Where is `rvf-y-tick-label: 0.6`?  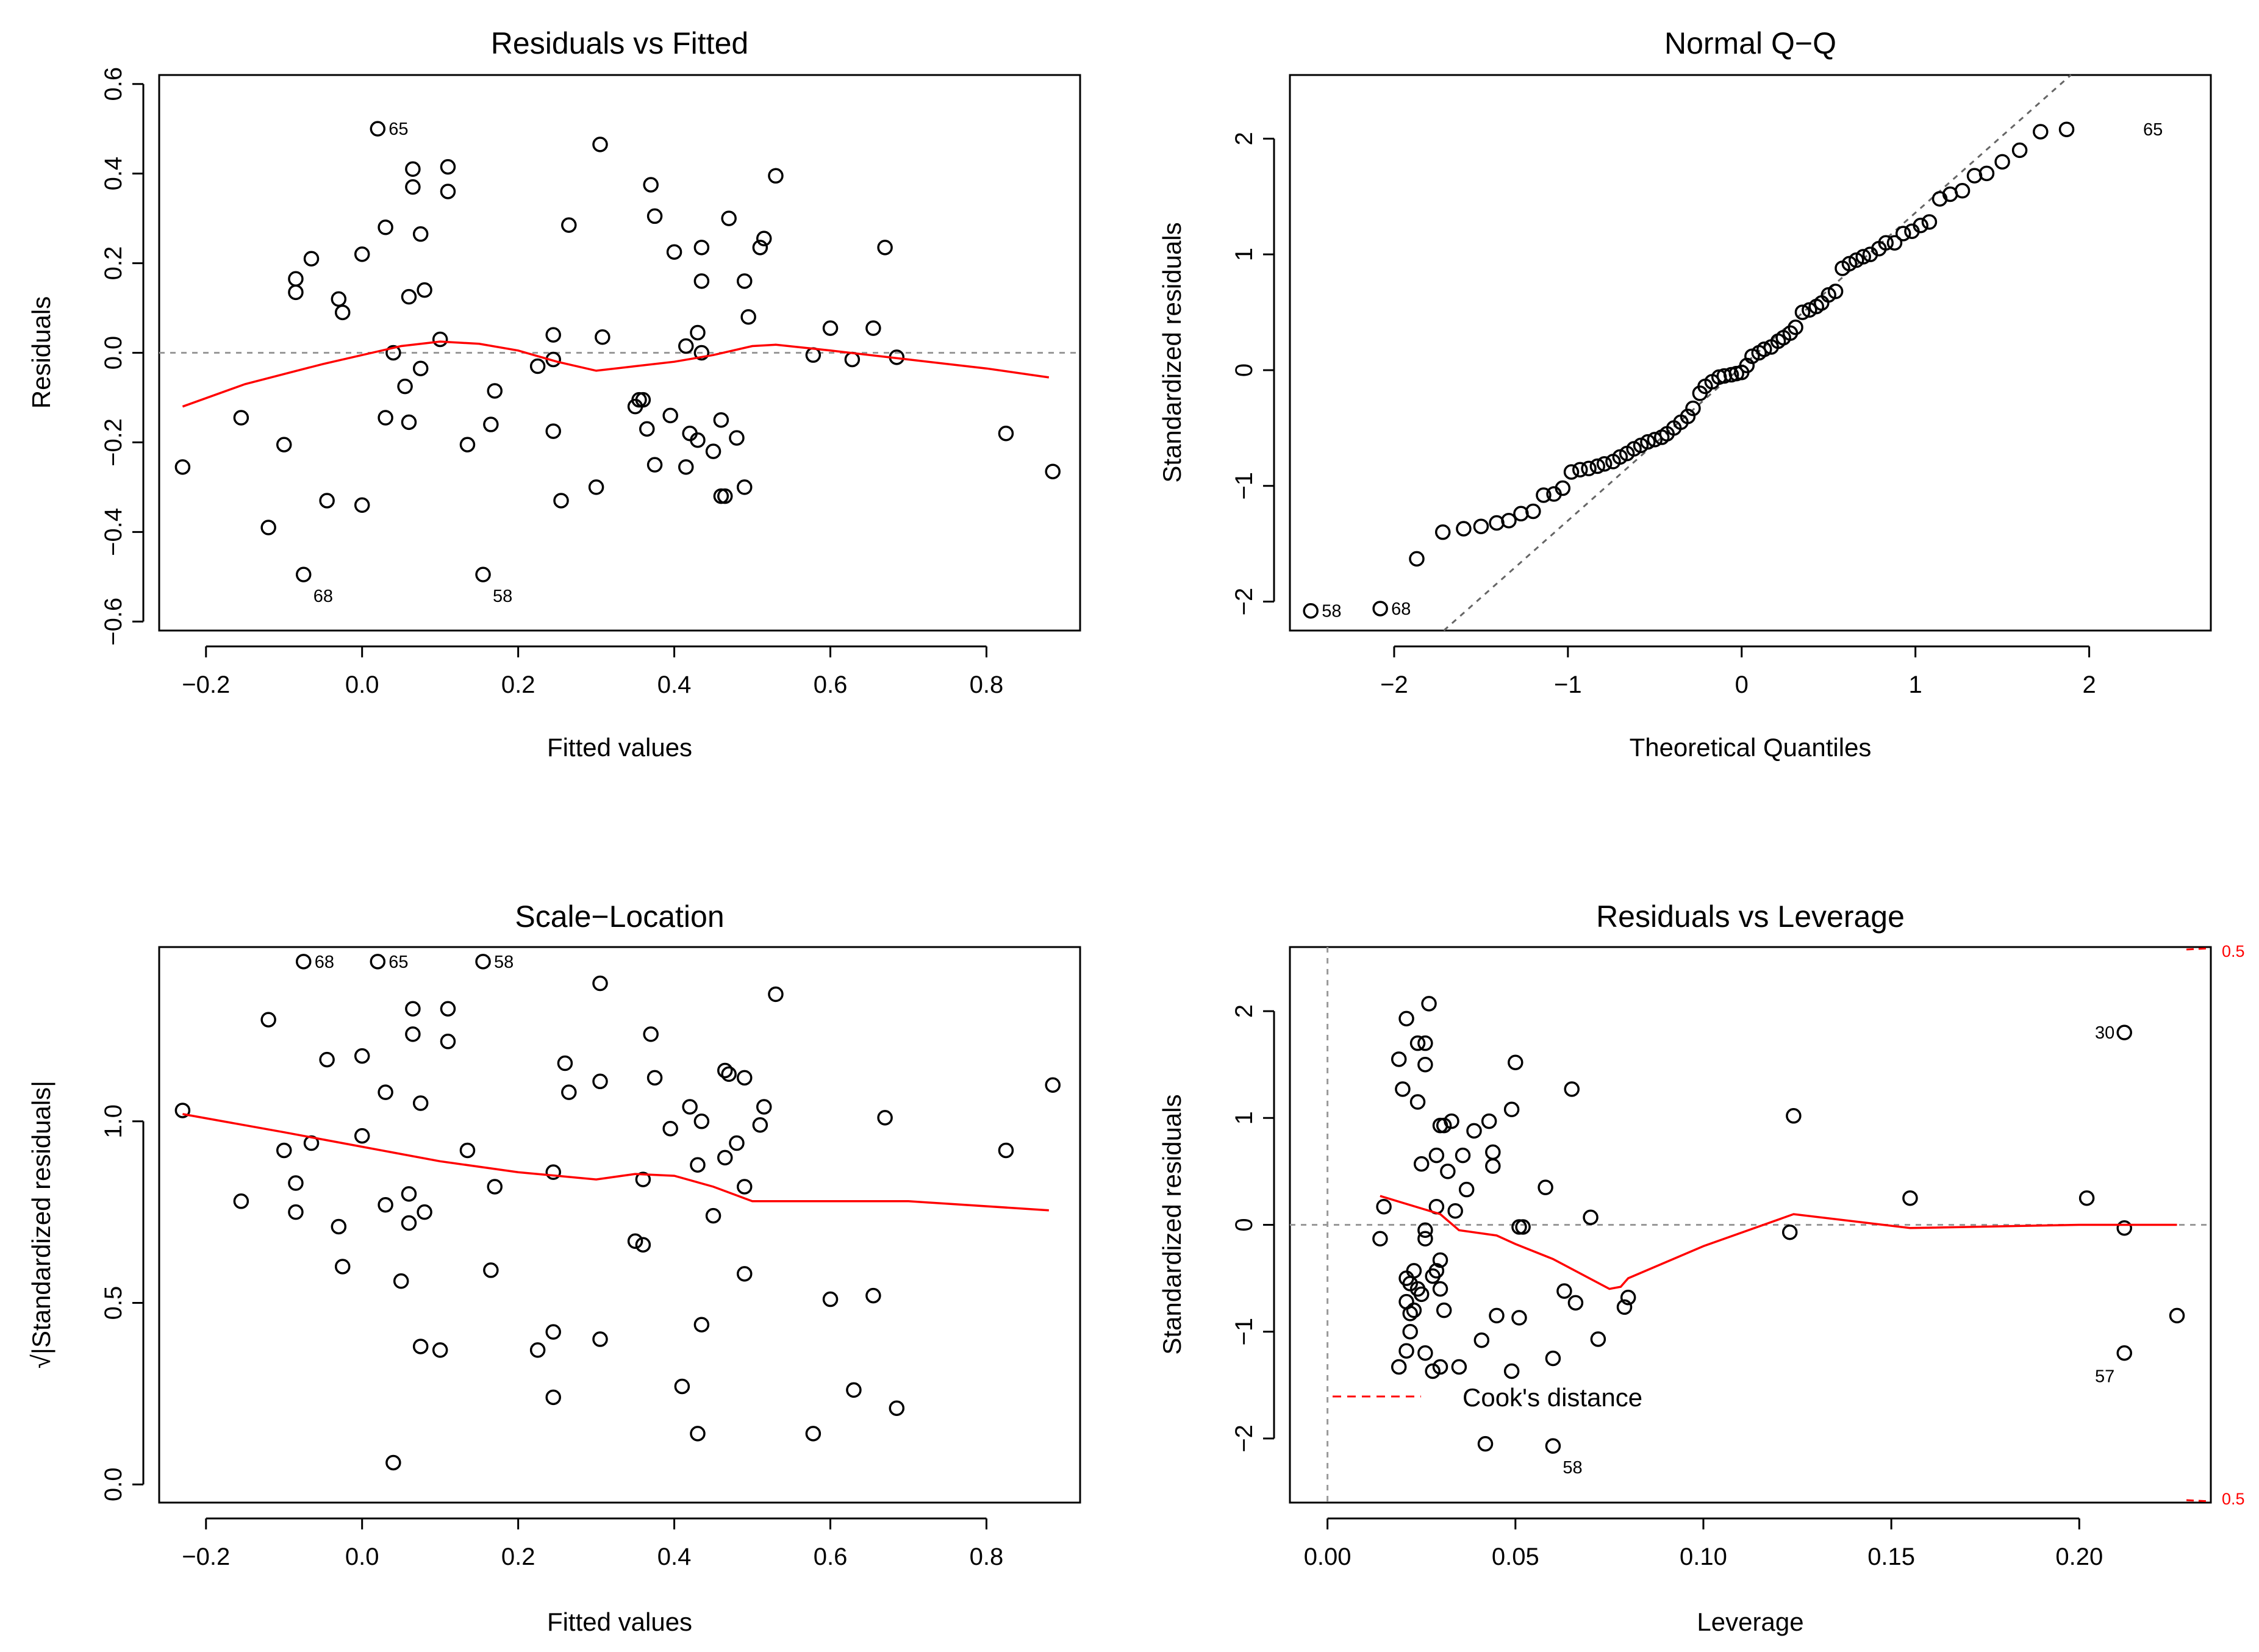 rvf-y-tick-label: 0.6 is located at coordinates (114, 84).